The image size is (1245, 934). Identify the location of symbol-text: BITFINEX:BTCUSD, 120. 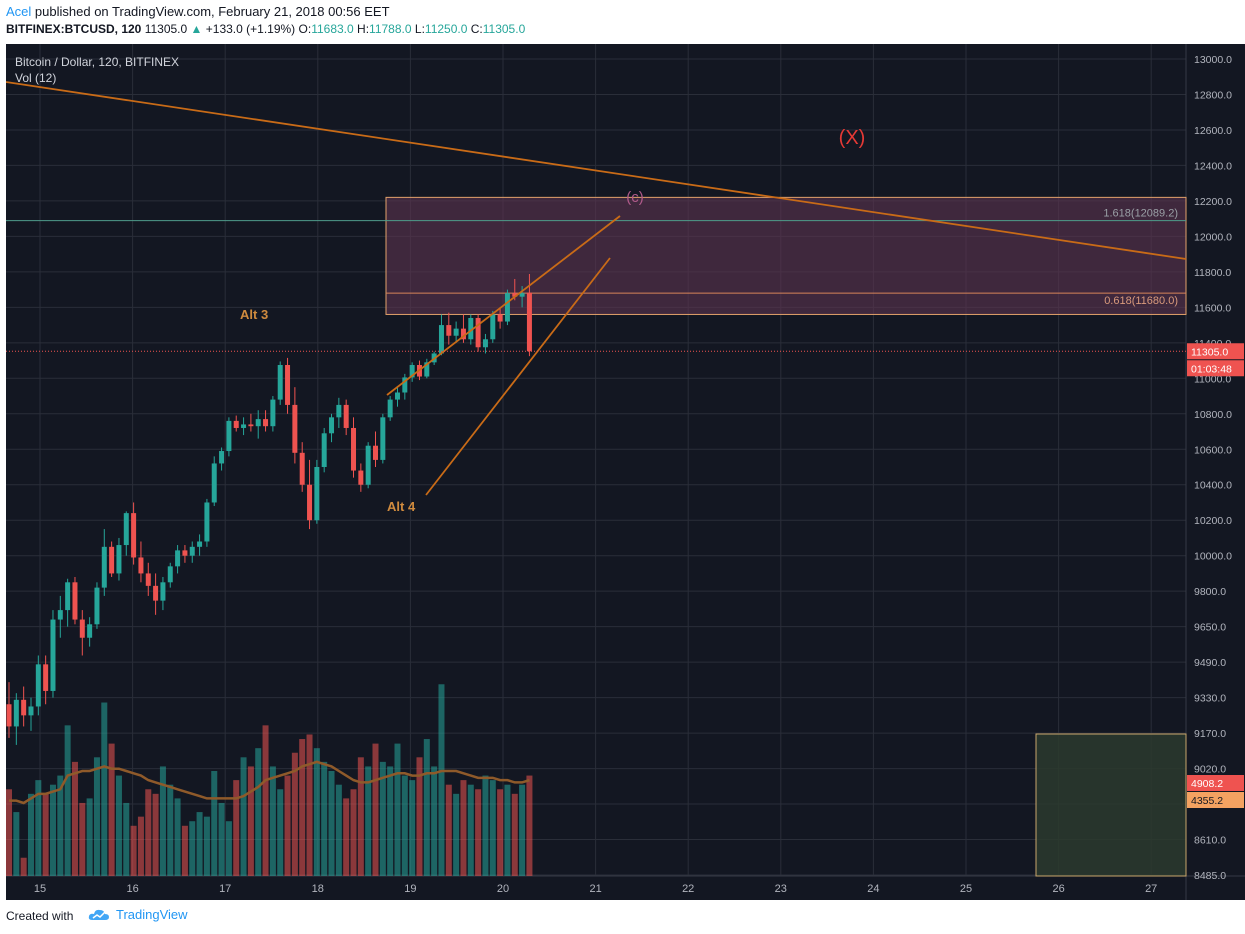
(74, 29).